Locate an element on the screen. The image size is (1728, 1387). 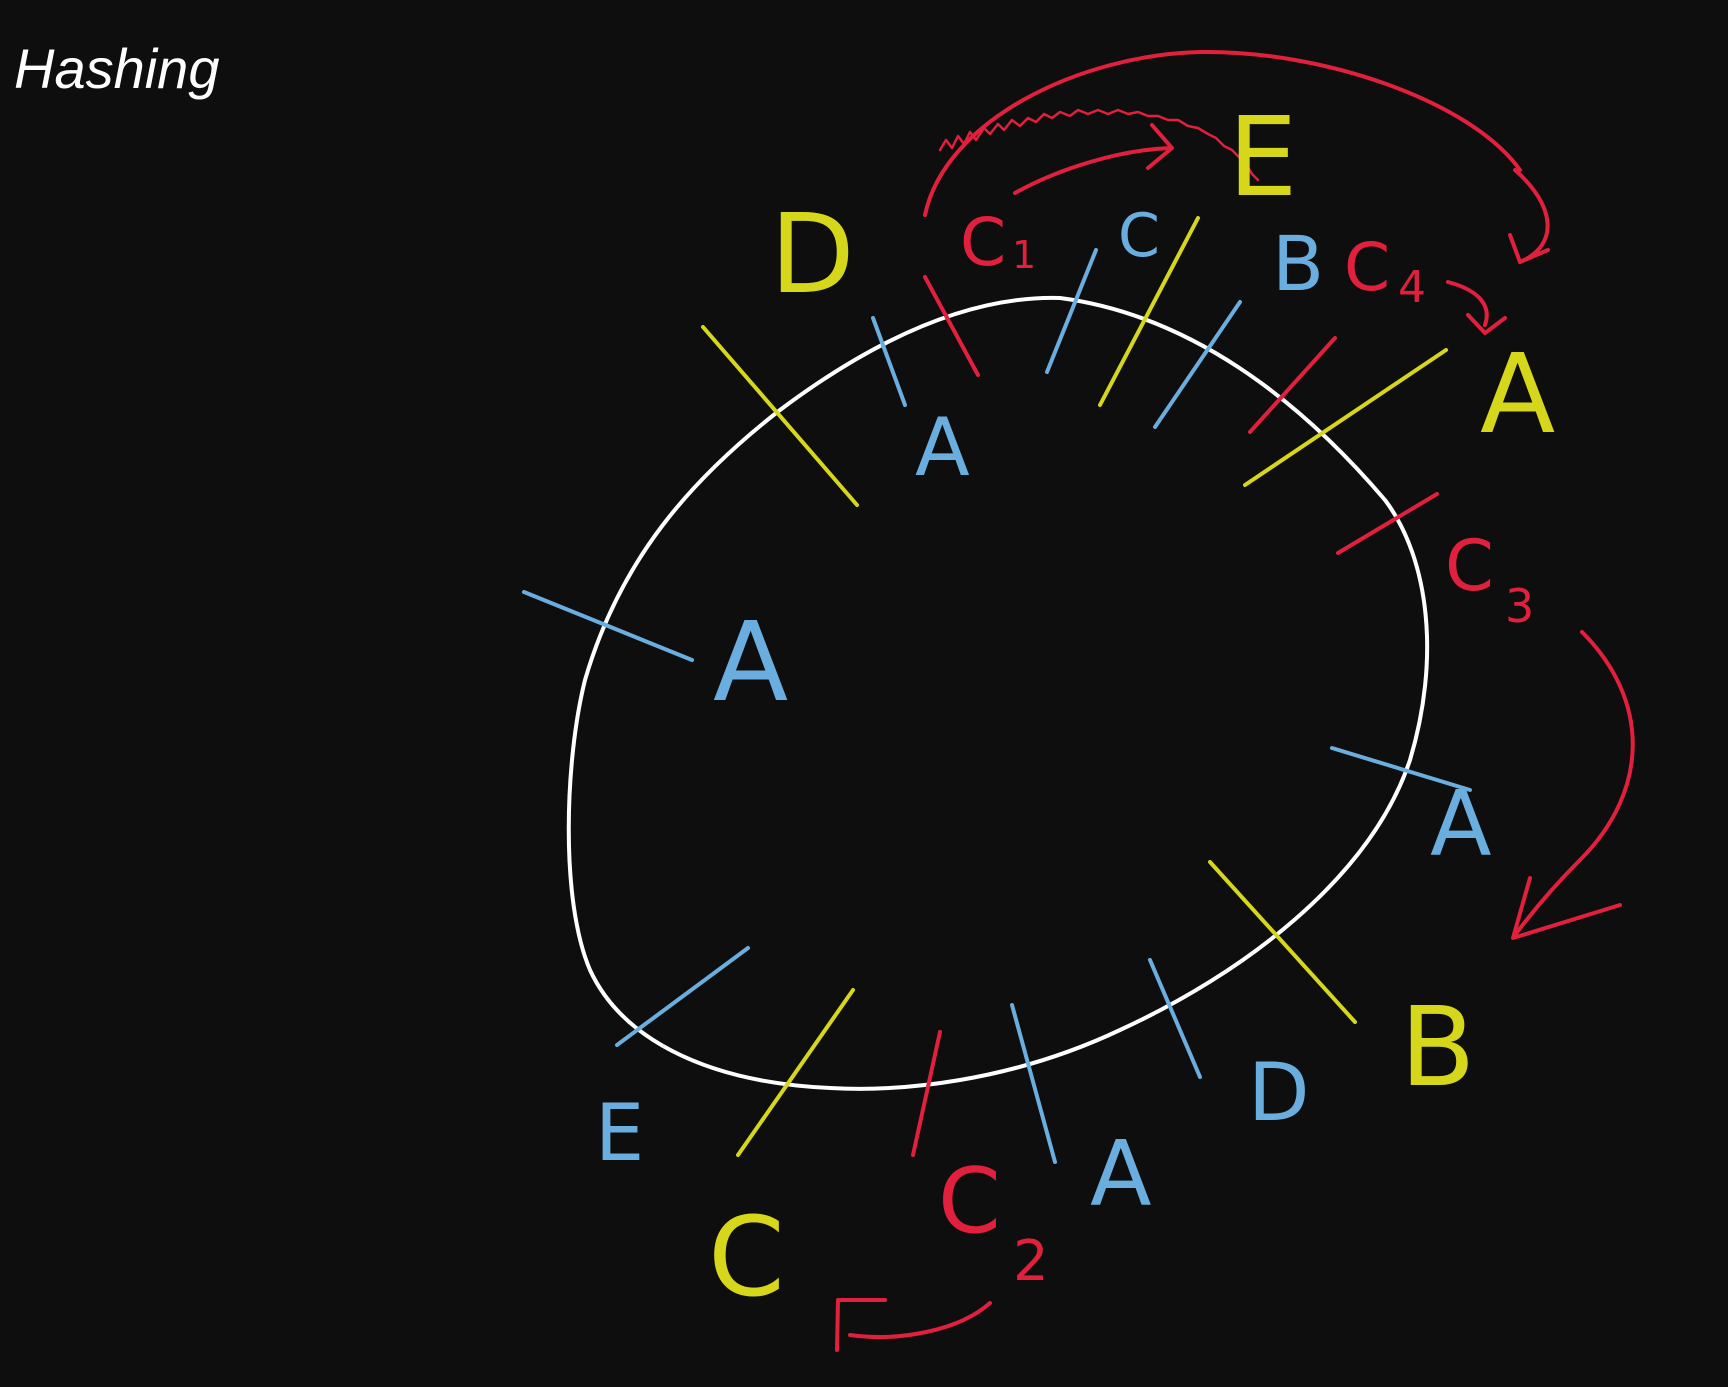
arrowhead-c1 is located at coordinates (1160, 146).